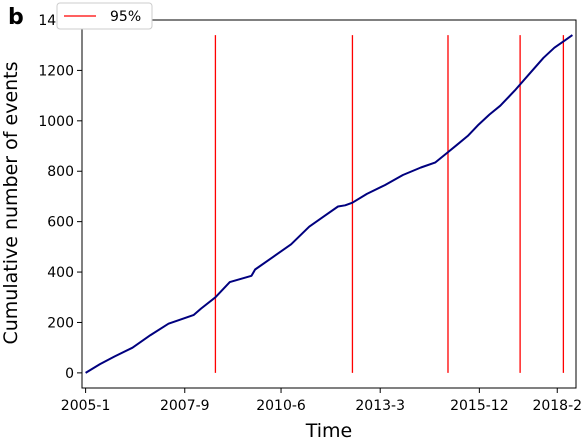  Describe the element at coordinates (321, 401) in the screenshot. I see `x-axis: 2005-1 2007-9 2010-6 2013-3 2015-12 2018-2` at that location.